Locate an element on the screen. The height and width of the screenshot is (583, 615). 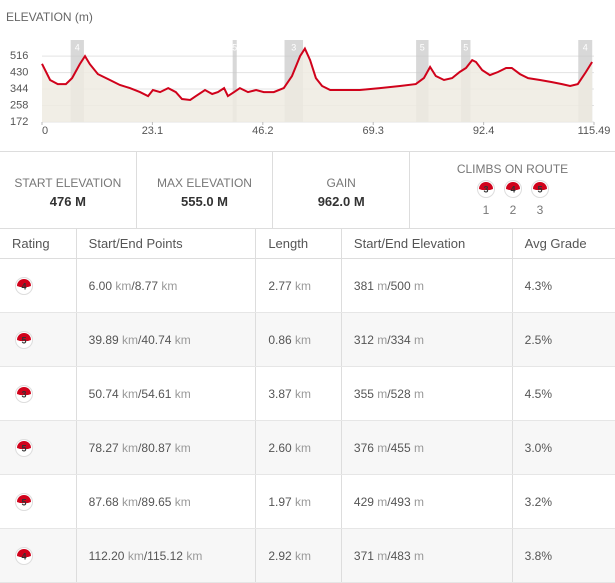
rating-icon: 3 is located at coordinates (24, 393).